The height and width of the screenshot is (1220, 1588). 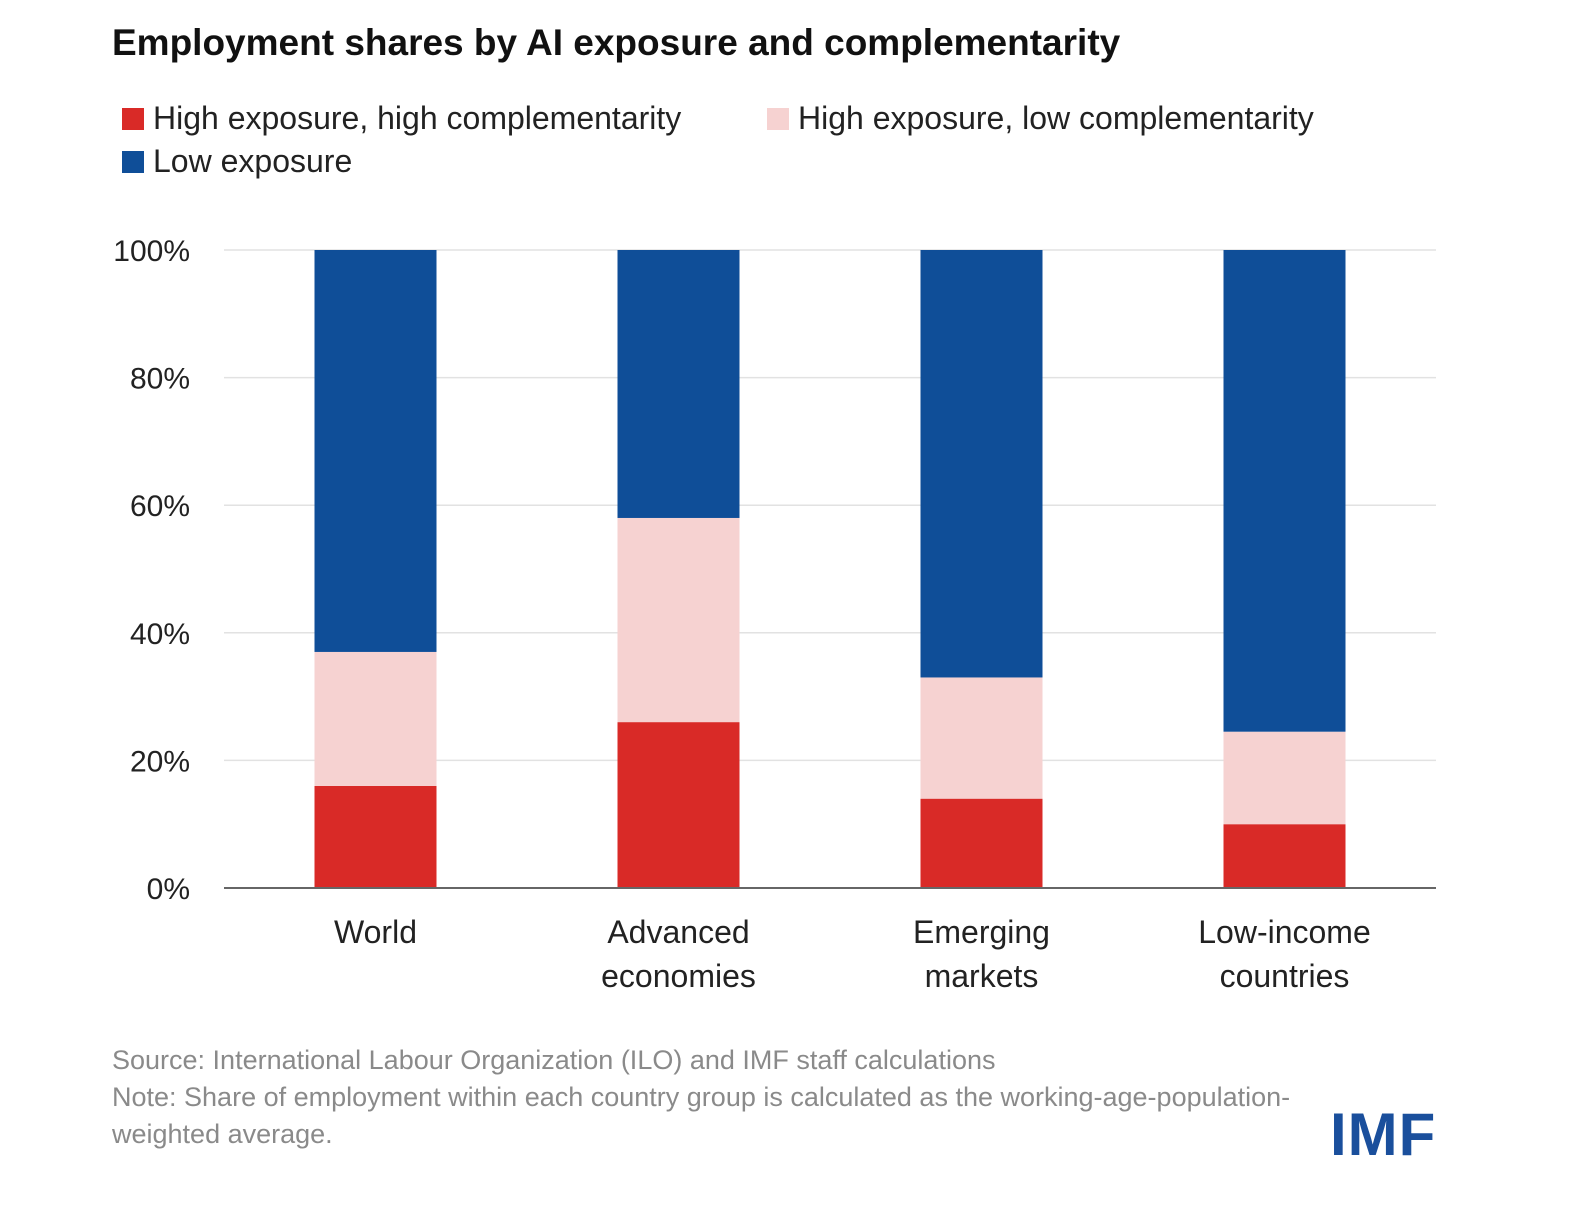 I want to click on x-category-label: Advanced, so click(x=678, y=932).